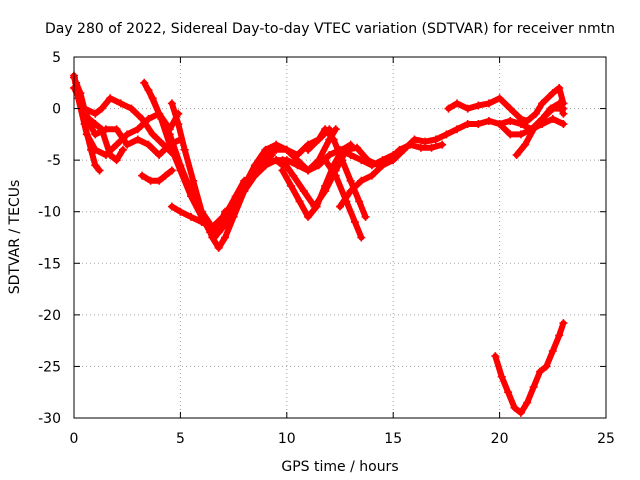 This screenshot has height=480, width=640. I want to click on y-tick-label: 5, so click(56, 58).